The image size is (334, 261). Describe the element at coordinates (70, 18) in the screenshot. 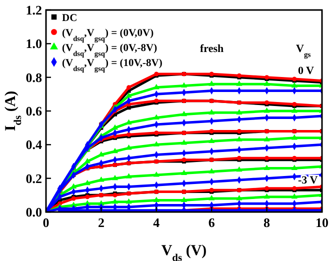

I see `legend-label: DC` at that location.